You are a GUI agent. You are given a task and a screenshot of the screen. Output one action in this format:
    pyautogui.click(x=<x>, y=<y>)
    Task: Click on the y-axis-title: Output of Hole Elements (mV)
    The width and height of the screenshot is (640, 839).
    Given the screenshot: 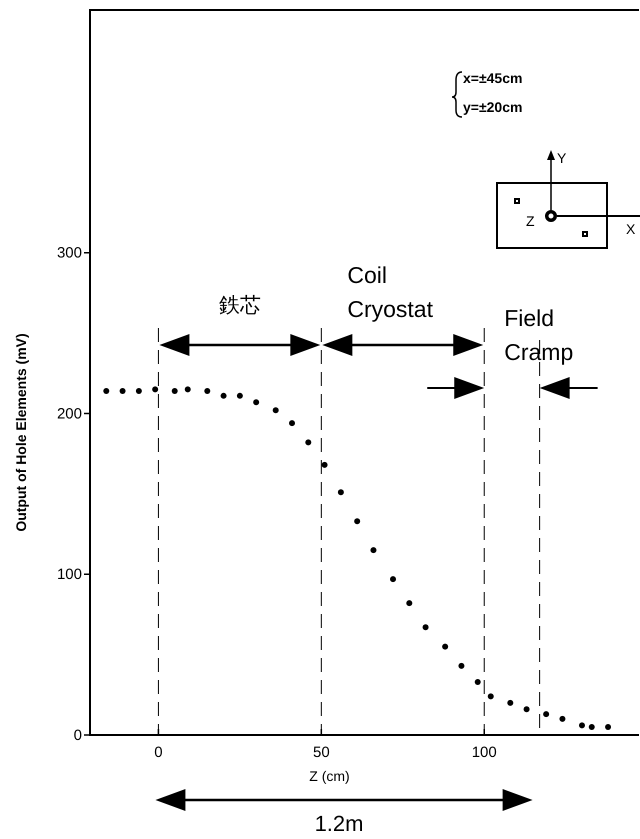 What is the action you would take?
    pyautogui.click(x=21, y=432)
    